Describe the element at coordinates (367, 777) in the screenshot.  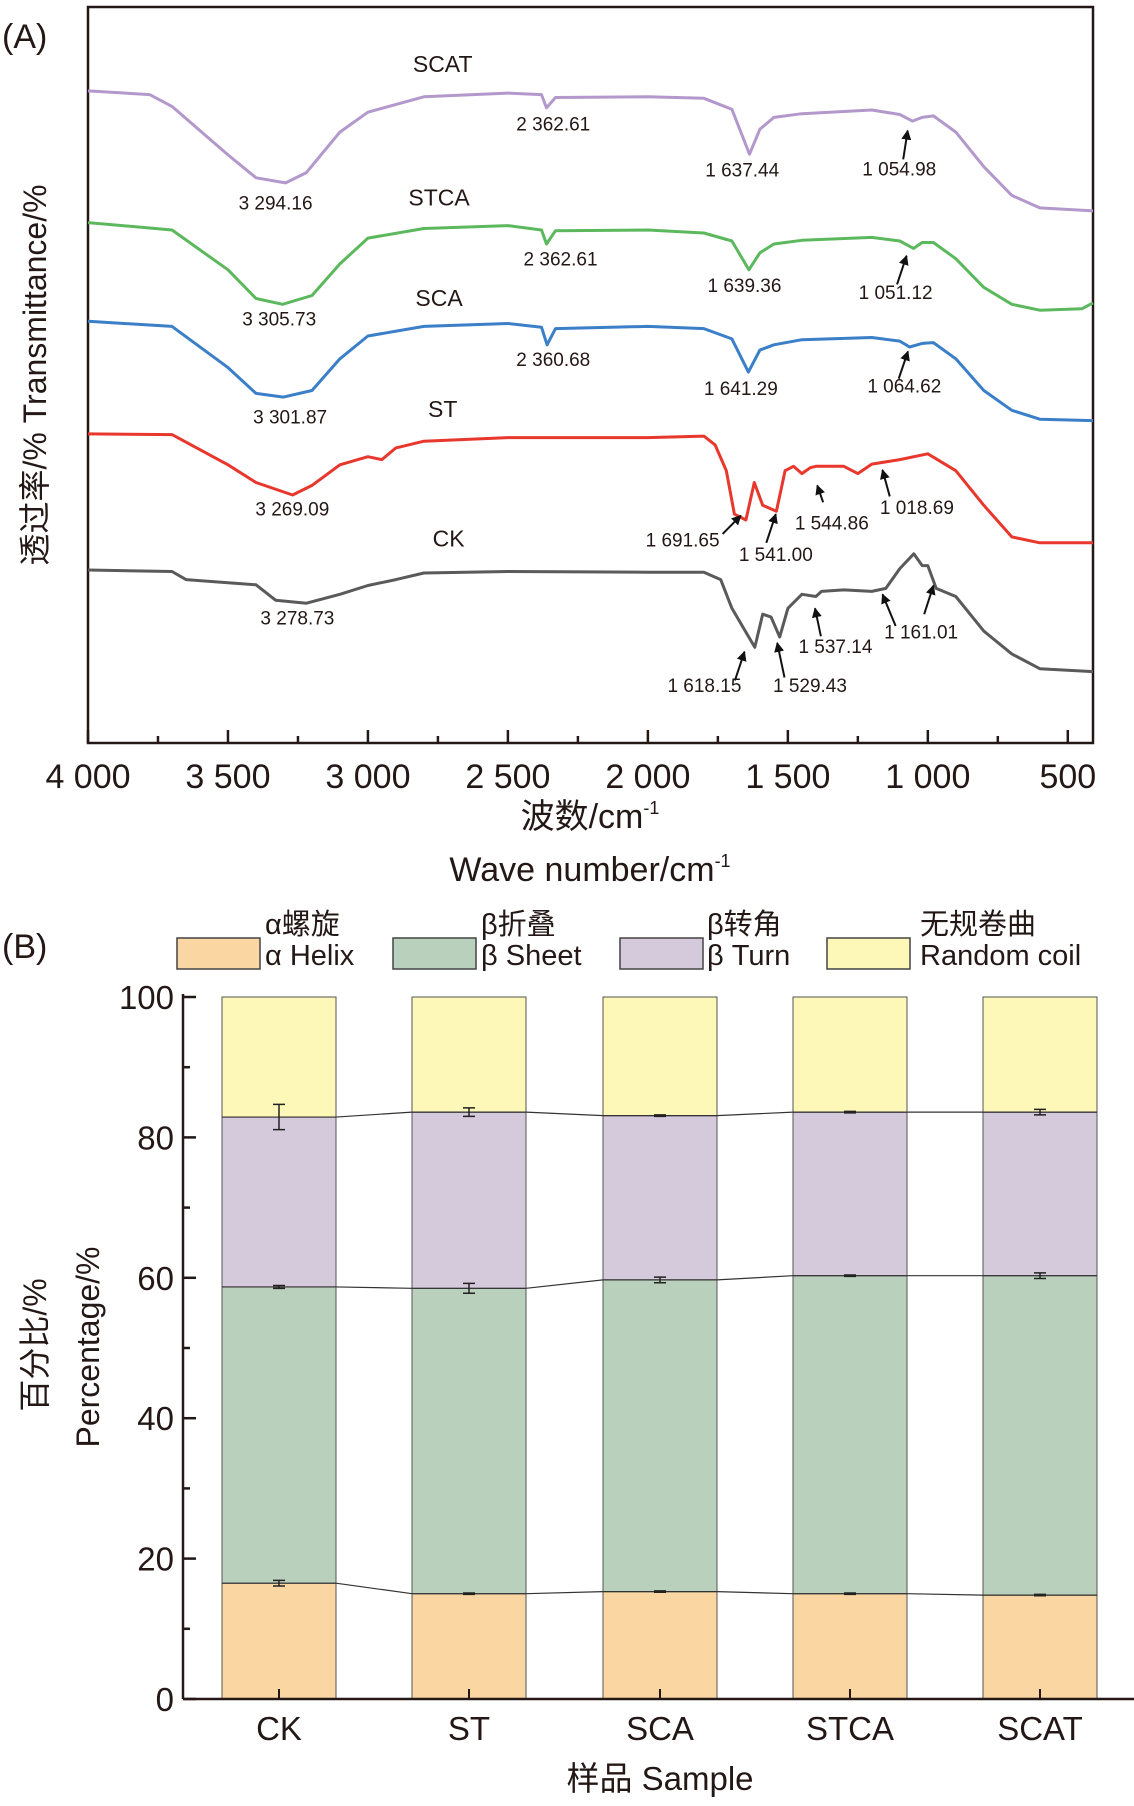
I see `x-tick-label-a: 3 000` at that location.